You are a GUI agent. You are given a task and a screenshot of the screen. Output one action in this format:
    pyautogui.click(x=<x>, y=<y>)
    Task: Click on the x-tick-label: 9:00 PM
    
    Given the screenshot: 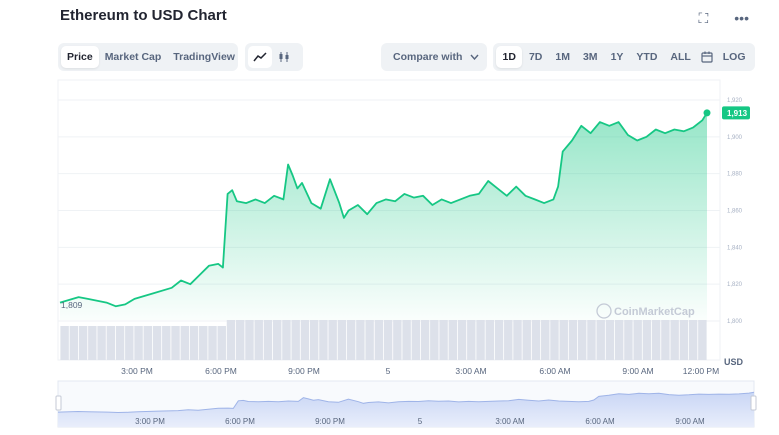 What is the action you would take?
    pyautogui.click(x=304, y=371)
    